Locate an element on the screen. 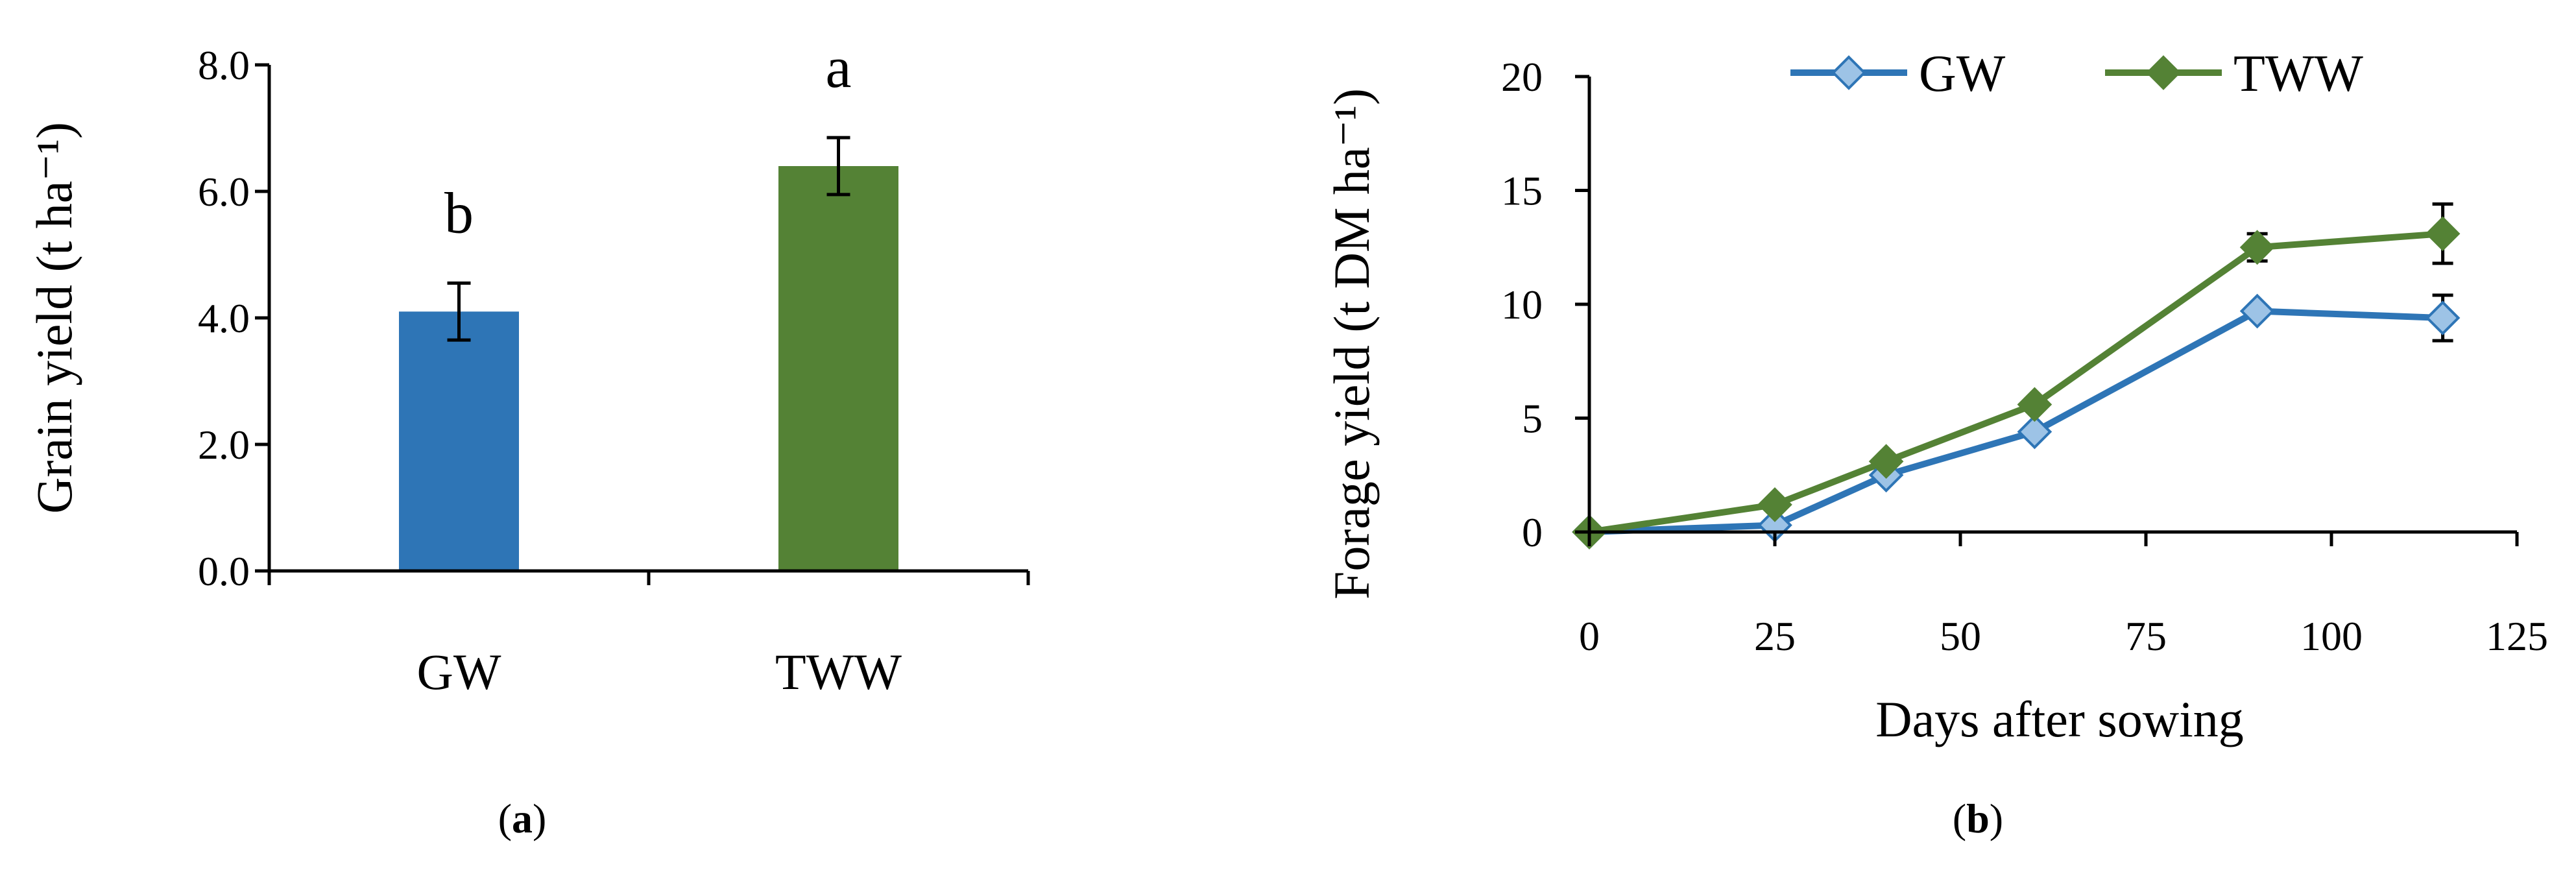  significance-letter: a is located at coordinates (839, 68).